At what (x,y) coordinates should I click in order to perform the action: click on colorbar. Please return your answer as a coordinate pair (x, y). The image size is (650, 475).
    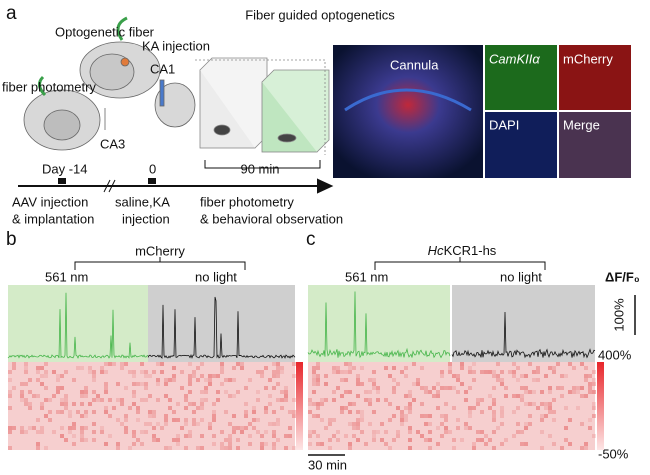
    Looking at the image, I should click on (600, 406).